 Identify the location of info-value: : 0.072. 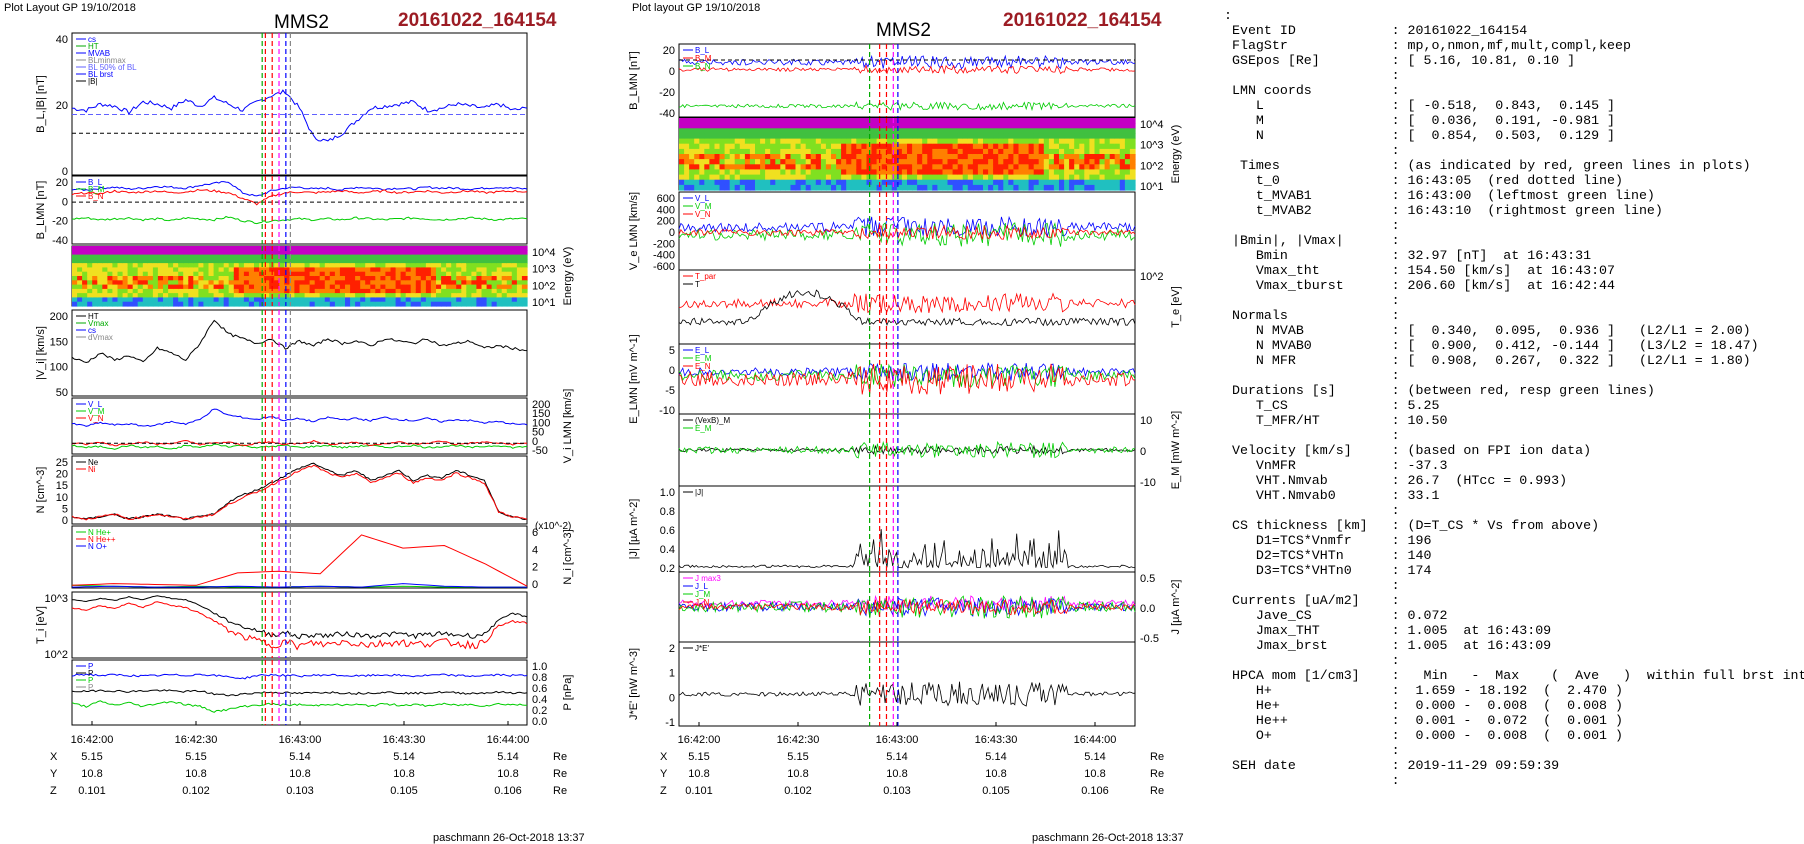
(1419, 615).